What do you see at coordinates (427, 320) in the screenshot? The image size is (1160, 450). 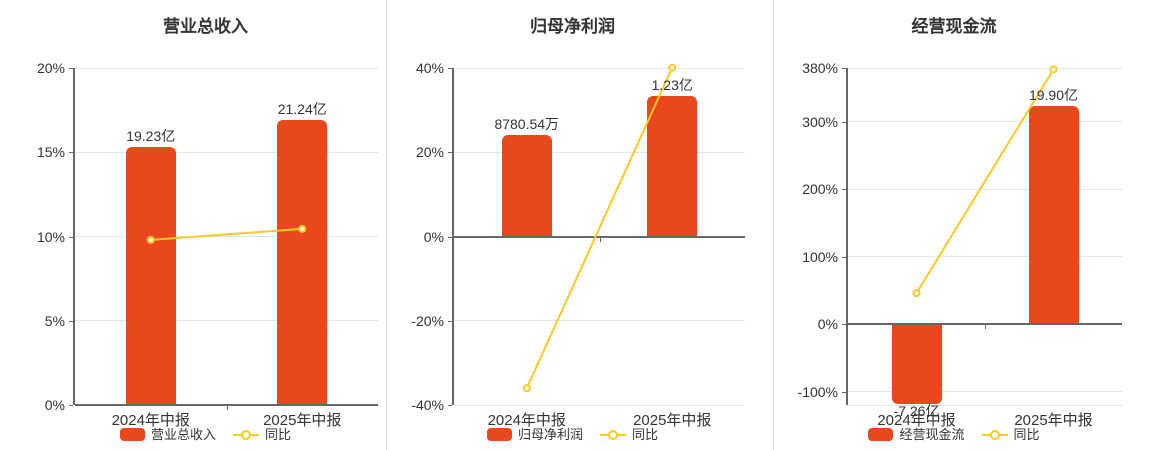 I see `y-axis-tick-label: -20%` at bounding box center [427, 320].